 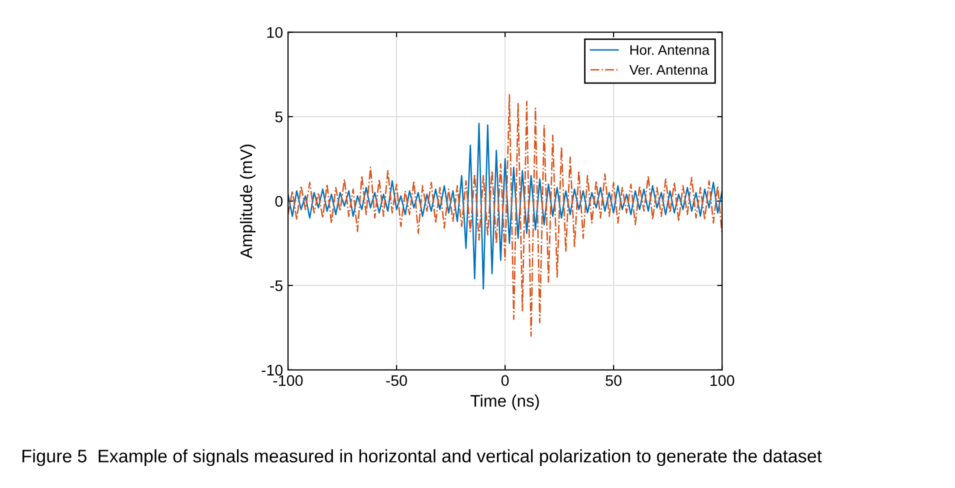 I want to click on x-tick-label: 0, so click(x=505, y=380).